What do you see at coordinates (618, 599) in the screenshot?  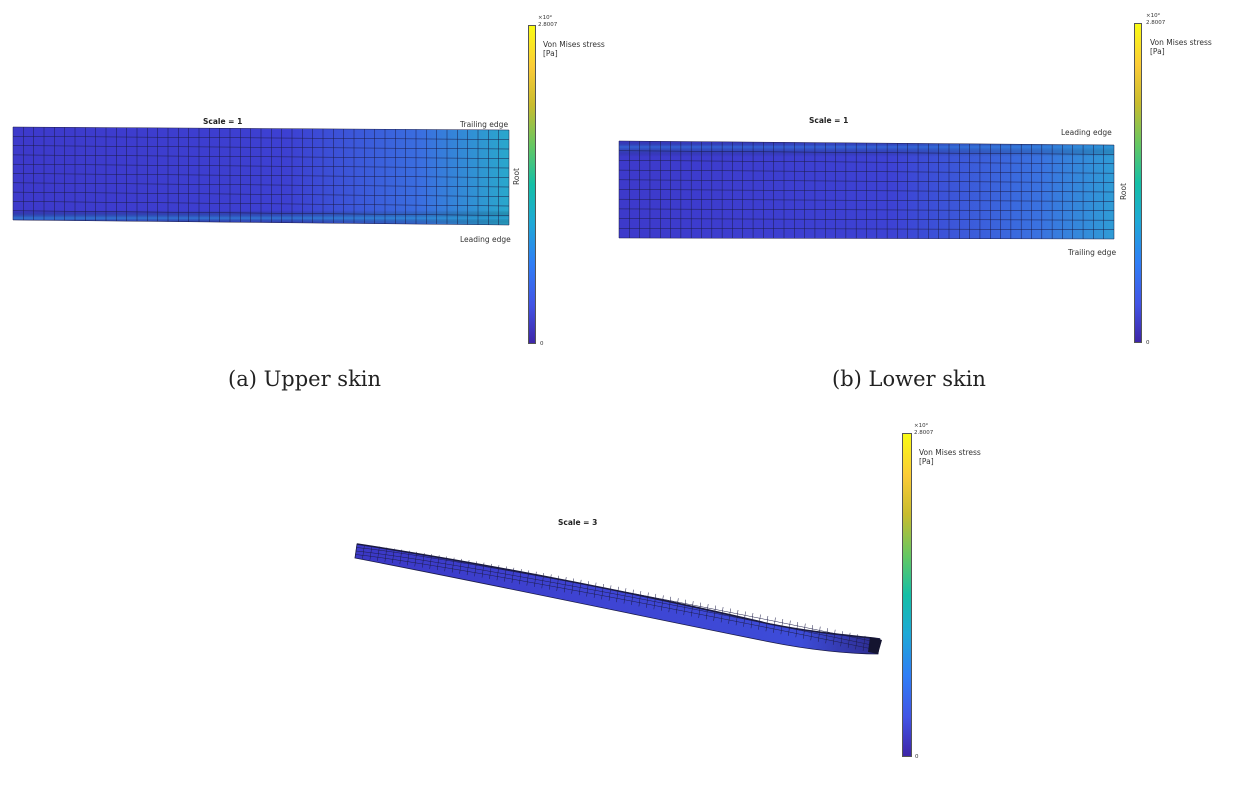 I see `deformed-wing-mesh` at bounding box center [618, 599].